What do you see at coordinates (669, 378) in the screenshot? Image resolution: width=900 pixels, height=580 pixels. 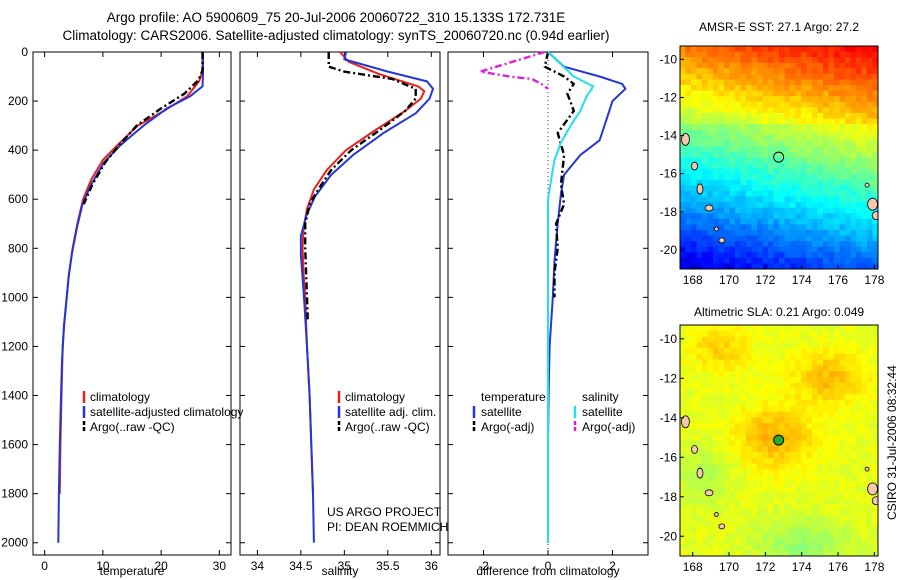 I see `y-tick-label: -12` at bounding box center [669, 378].